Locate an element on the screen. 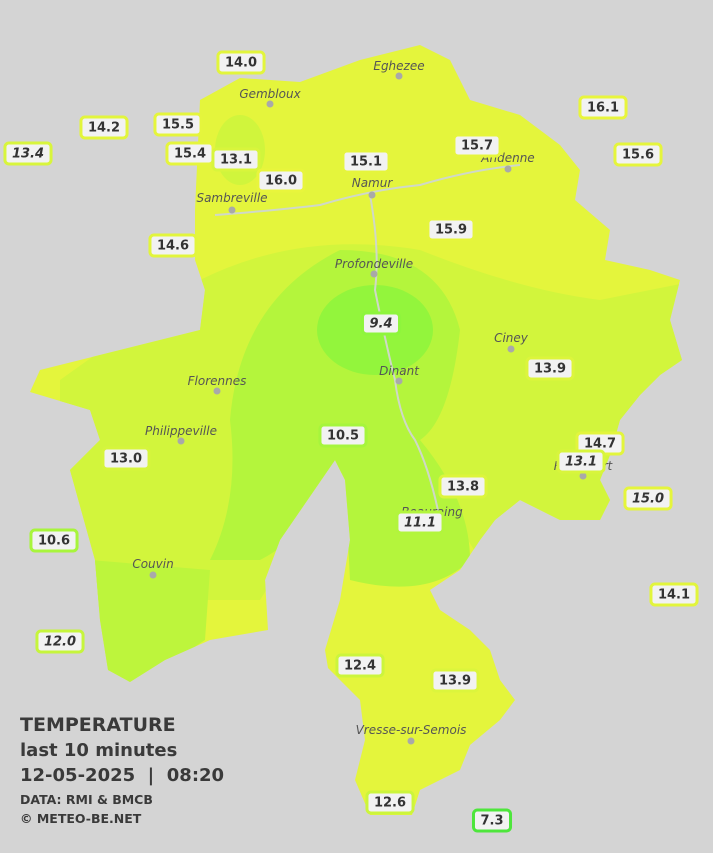  station: 15.5 is located at coordinates (178, 124).